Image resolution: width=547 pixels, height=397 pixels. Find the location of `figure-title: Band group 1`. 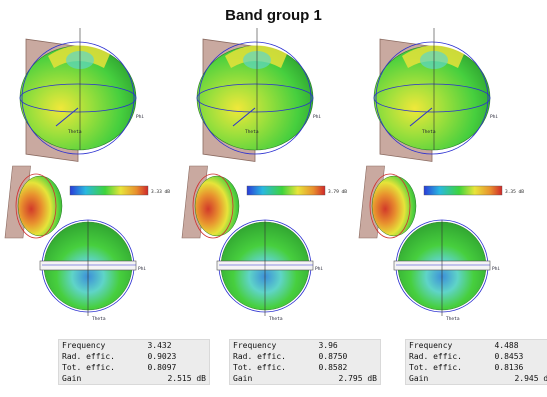

figure-title: Band group 1 is located at coordinates (273, 15).